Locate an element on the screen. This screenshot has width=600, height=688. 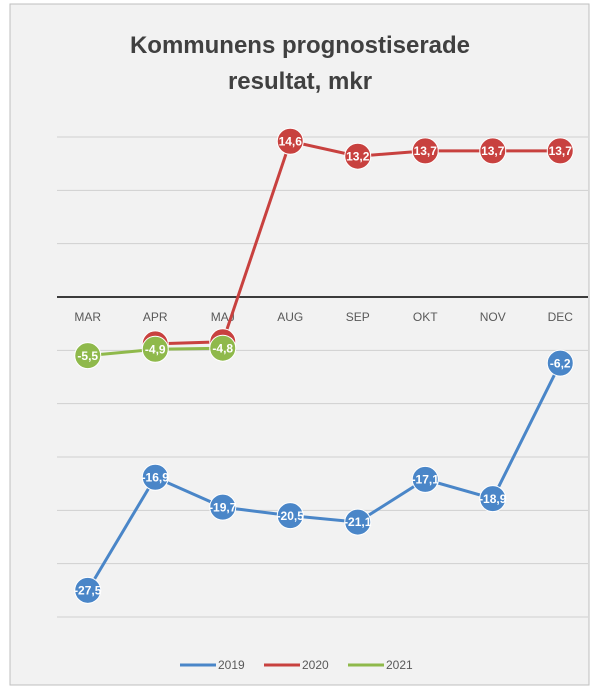
x-tick-label: APR is located at coordinates (155, 317).